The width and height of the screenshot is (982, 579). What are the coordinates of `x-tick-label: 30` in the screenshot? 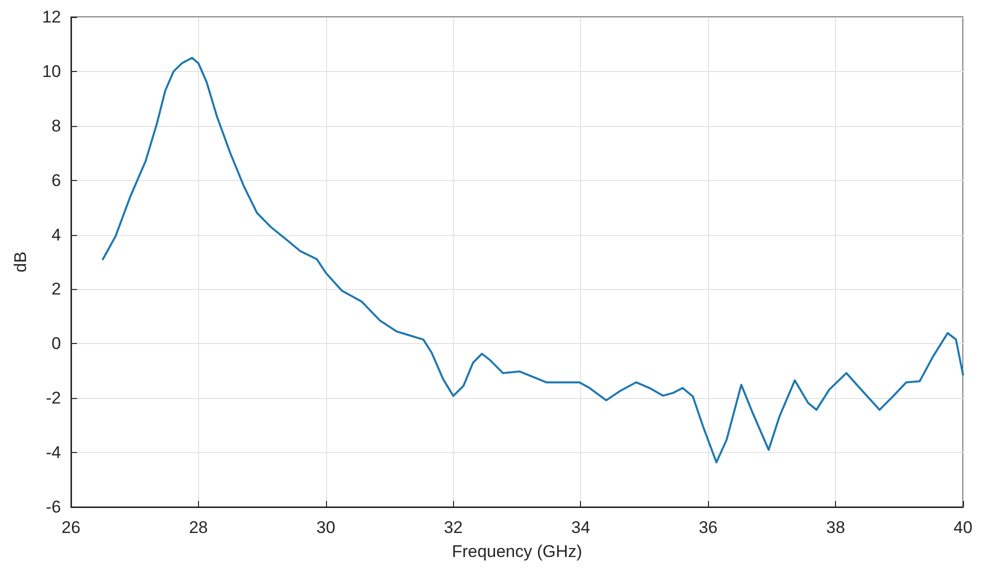 It's located at (326, 527).